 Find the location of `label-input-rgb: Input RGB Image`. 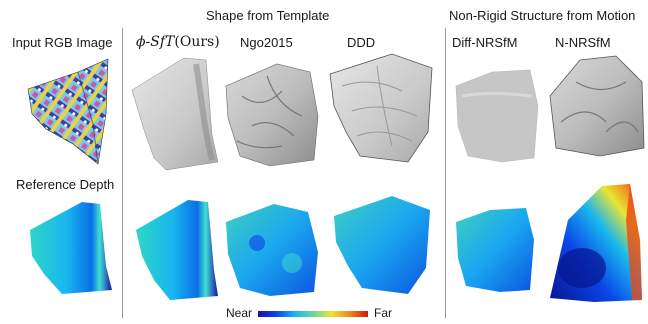

label-input-rgb: Input RGB Image is located at coordinates (62, 42).